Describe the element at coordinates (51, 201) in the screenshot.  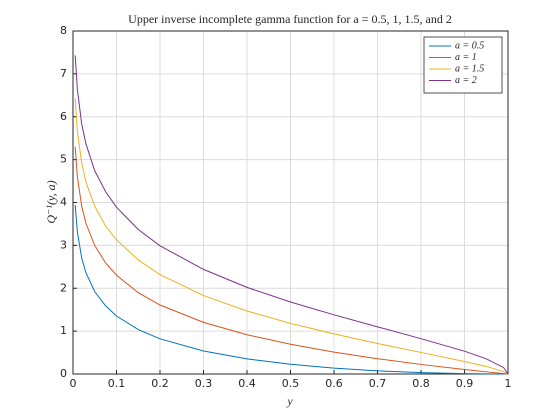
I see `y-axis-label: Q⁻¹(y, a)` at that location.